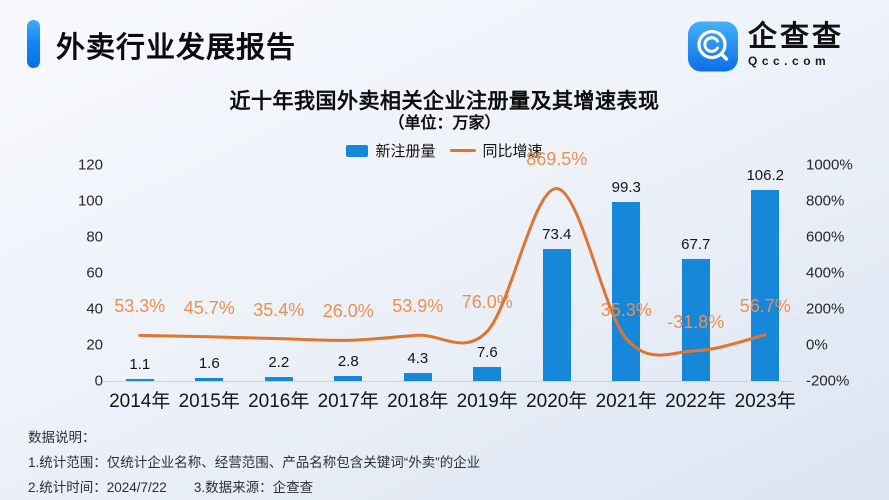  I want to click on bar-value-label: 106.2, so click(765, 175).